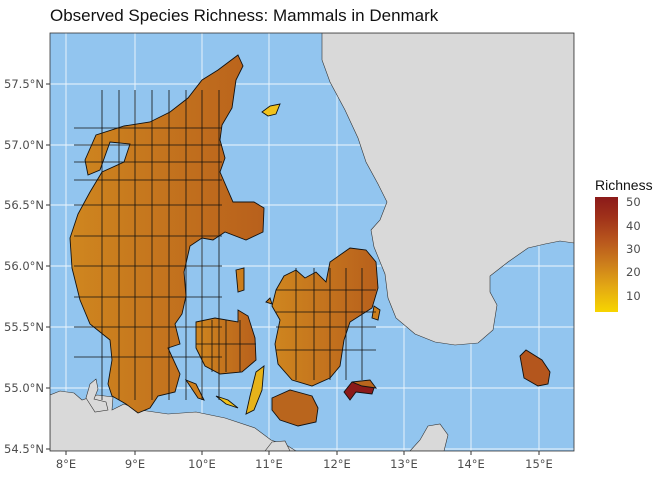 The height and width of the screenshot is (480, 672). Describe the element at coordinates (97, 395) in the screenshot. I see `sylt-island` at that location.